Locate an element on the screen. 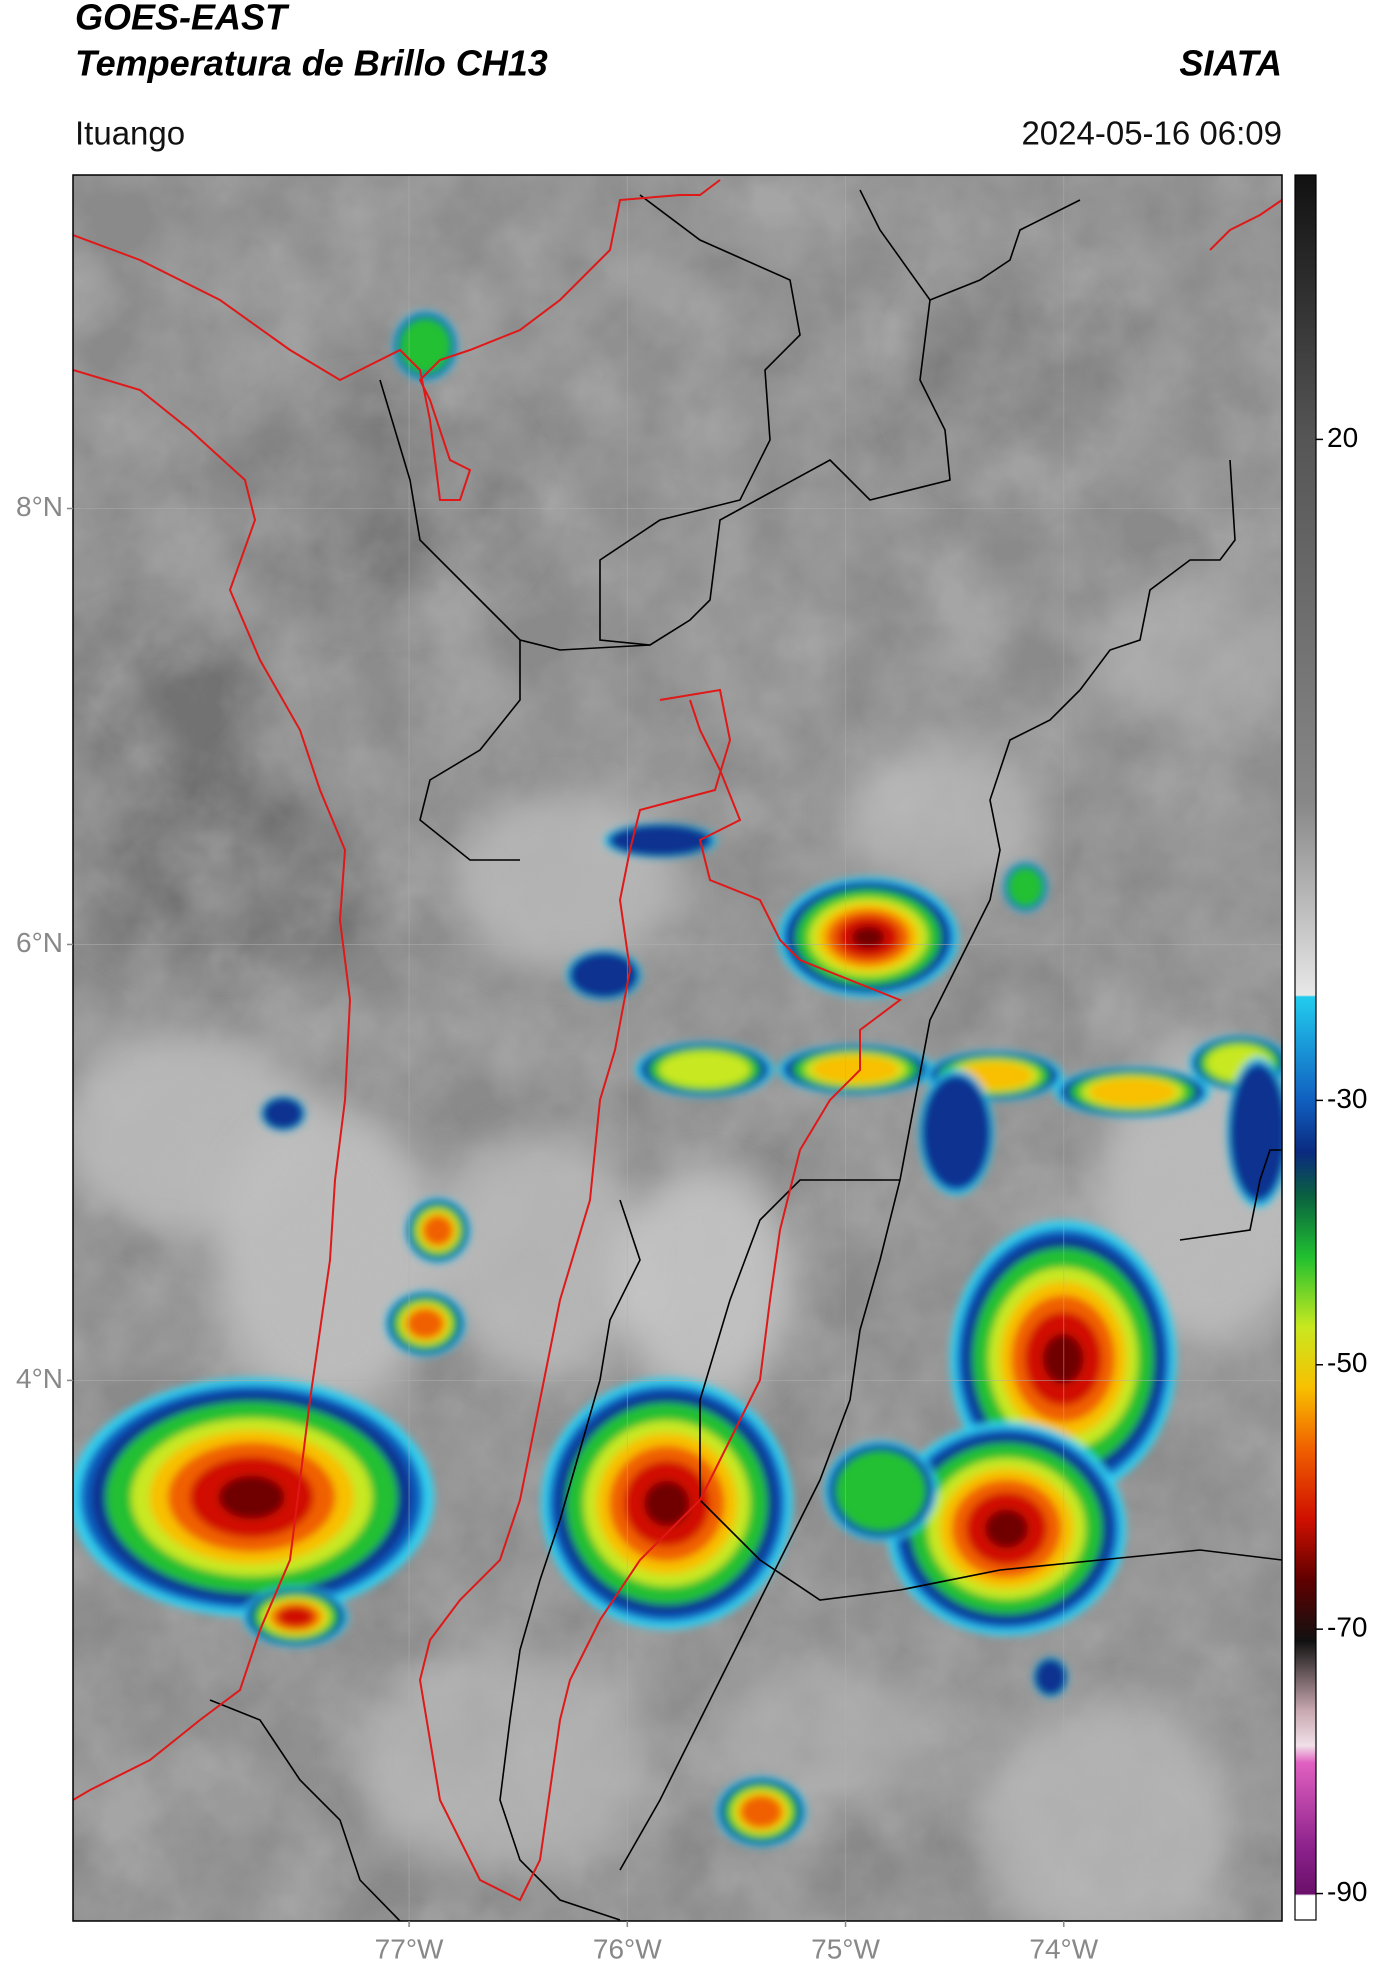 Image resolution: width=1384 pixels, height=1986 pixels. location: Ituango is located at coordinates (130, 133).